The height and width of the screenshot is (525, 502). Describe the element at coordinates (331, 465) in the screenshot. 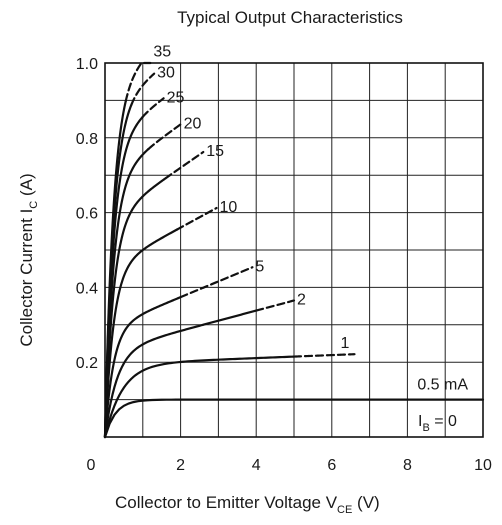

I see `x-tick-label: 6` at that location.